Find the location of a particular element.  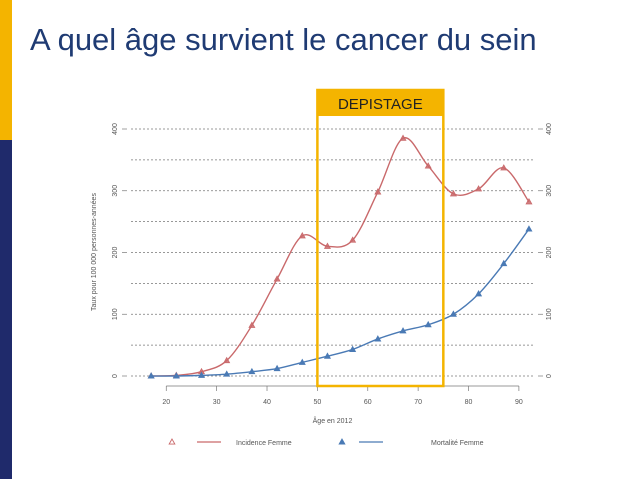

accent-bar-navy is located at coordinates (6, 309).